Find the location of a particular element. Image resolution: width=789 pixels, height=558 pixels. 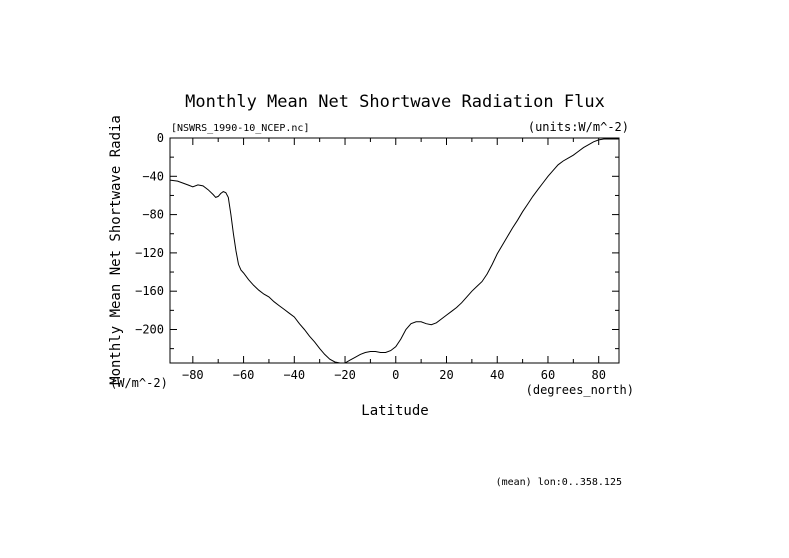

x-tick-label: −40 is located at coordinates (294, 375).